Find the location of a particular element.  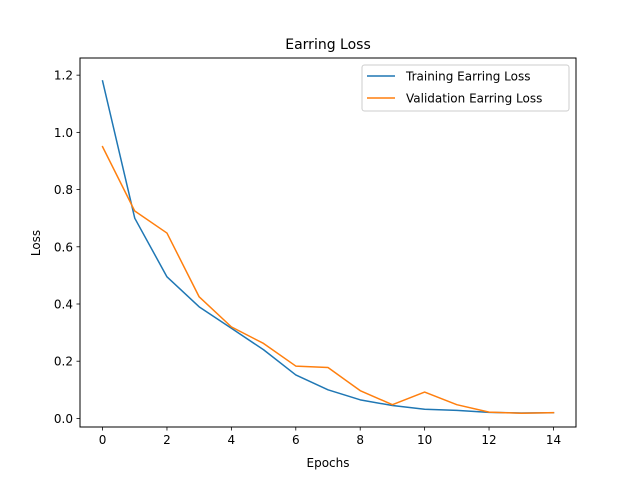

legend-label: Training Earring Loss is located at coordinates (467, 77).